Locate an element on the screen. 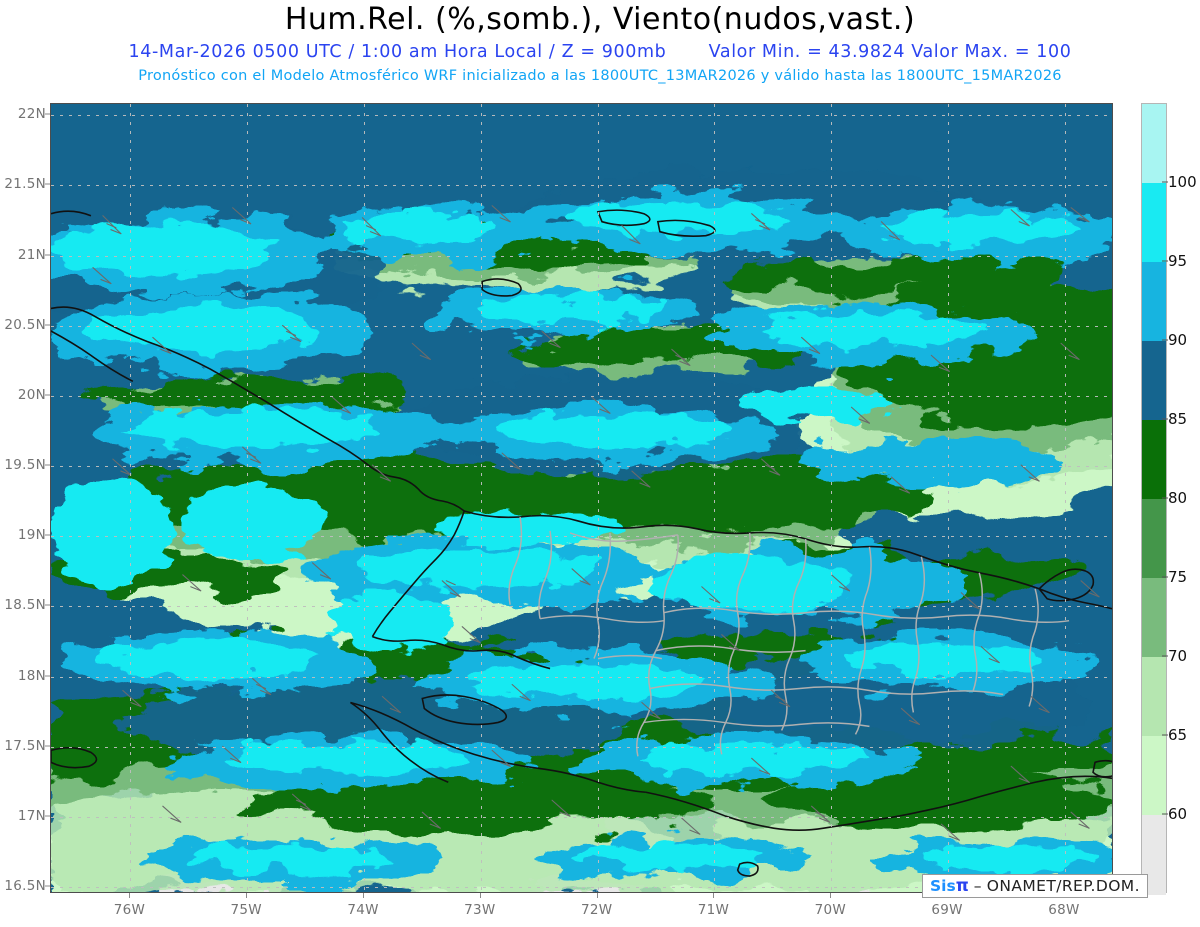  longitude-label: 72W is located at coordinates (596, 910).